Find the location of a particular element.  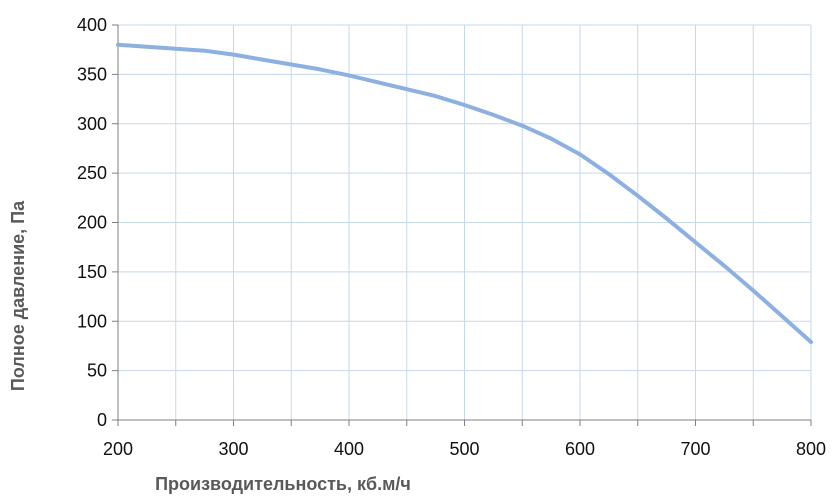

y-tick-label: 150 is located at coordinates (92, 272).